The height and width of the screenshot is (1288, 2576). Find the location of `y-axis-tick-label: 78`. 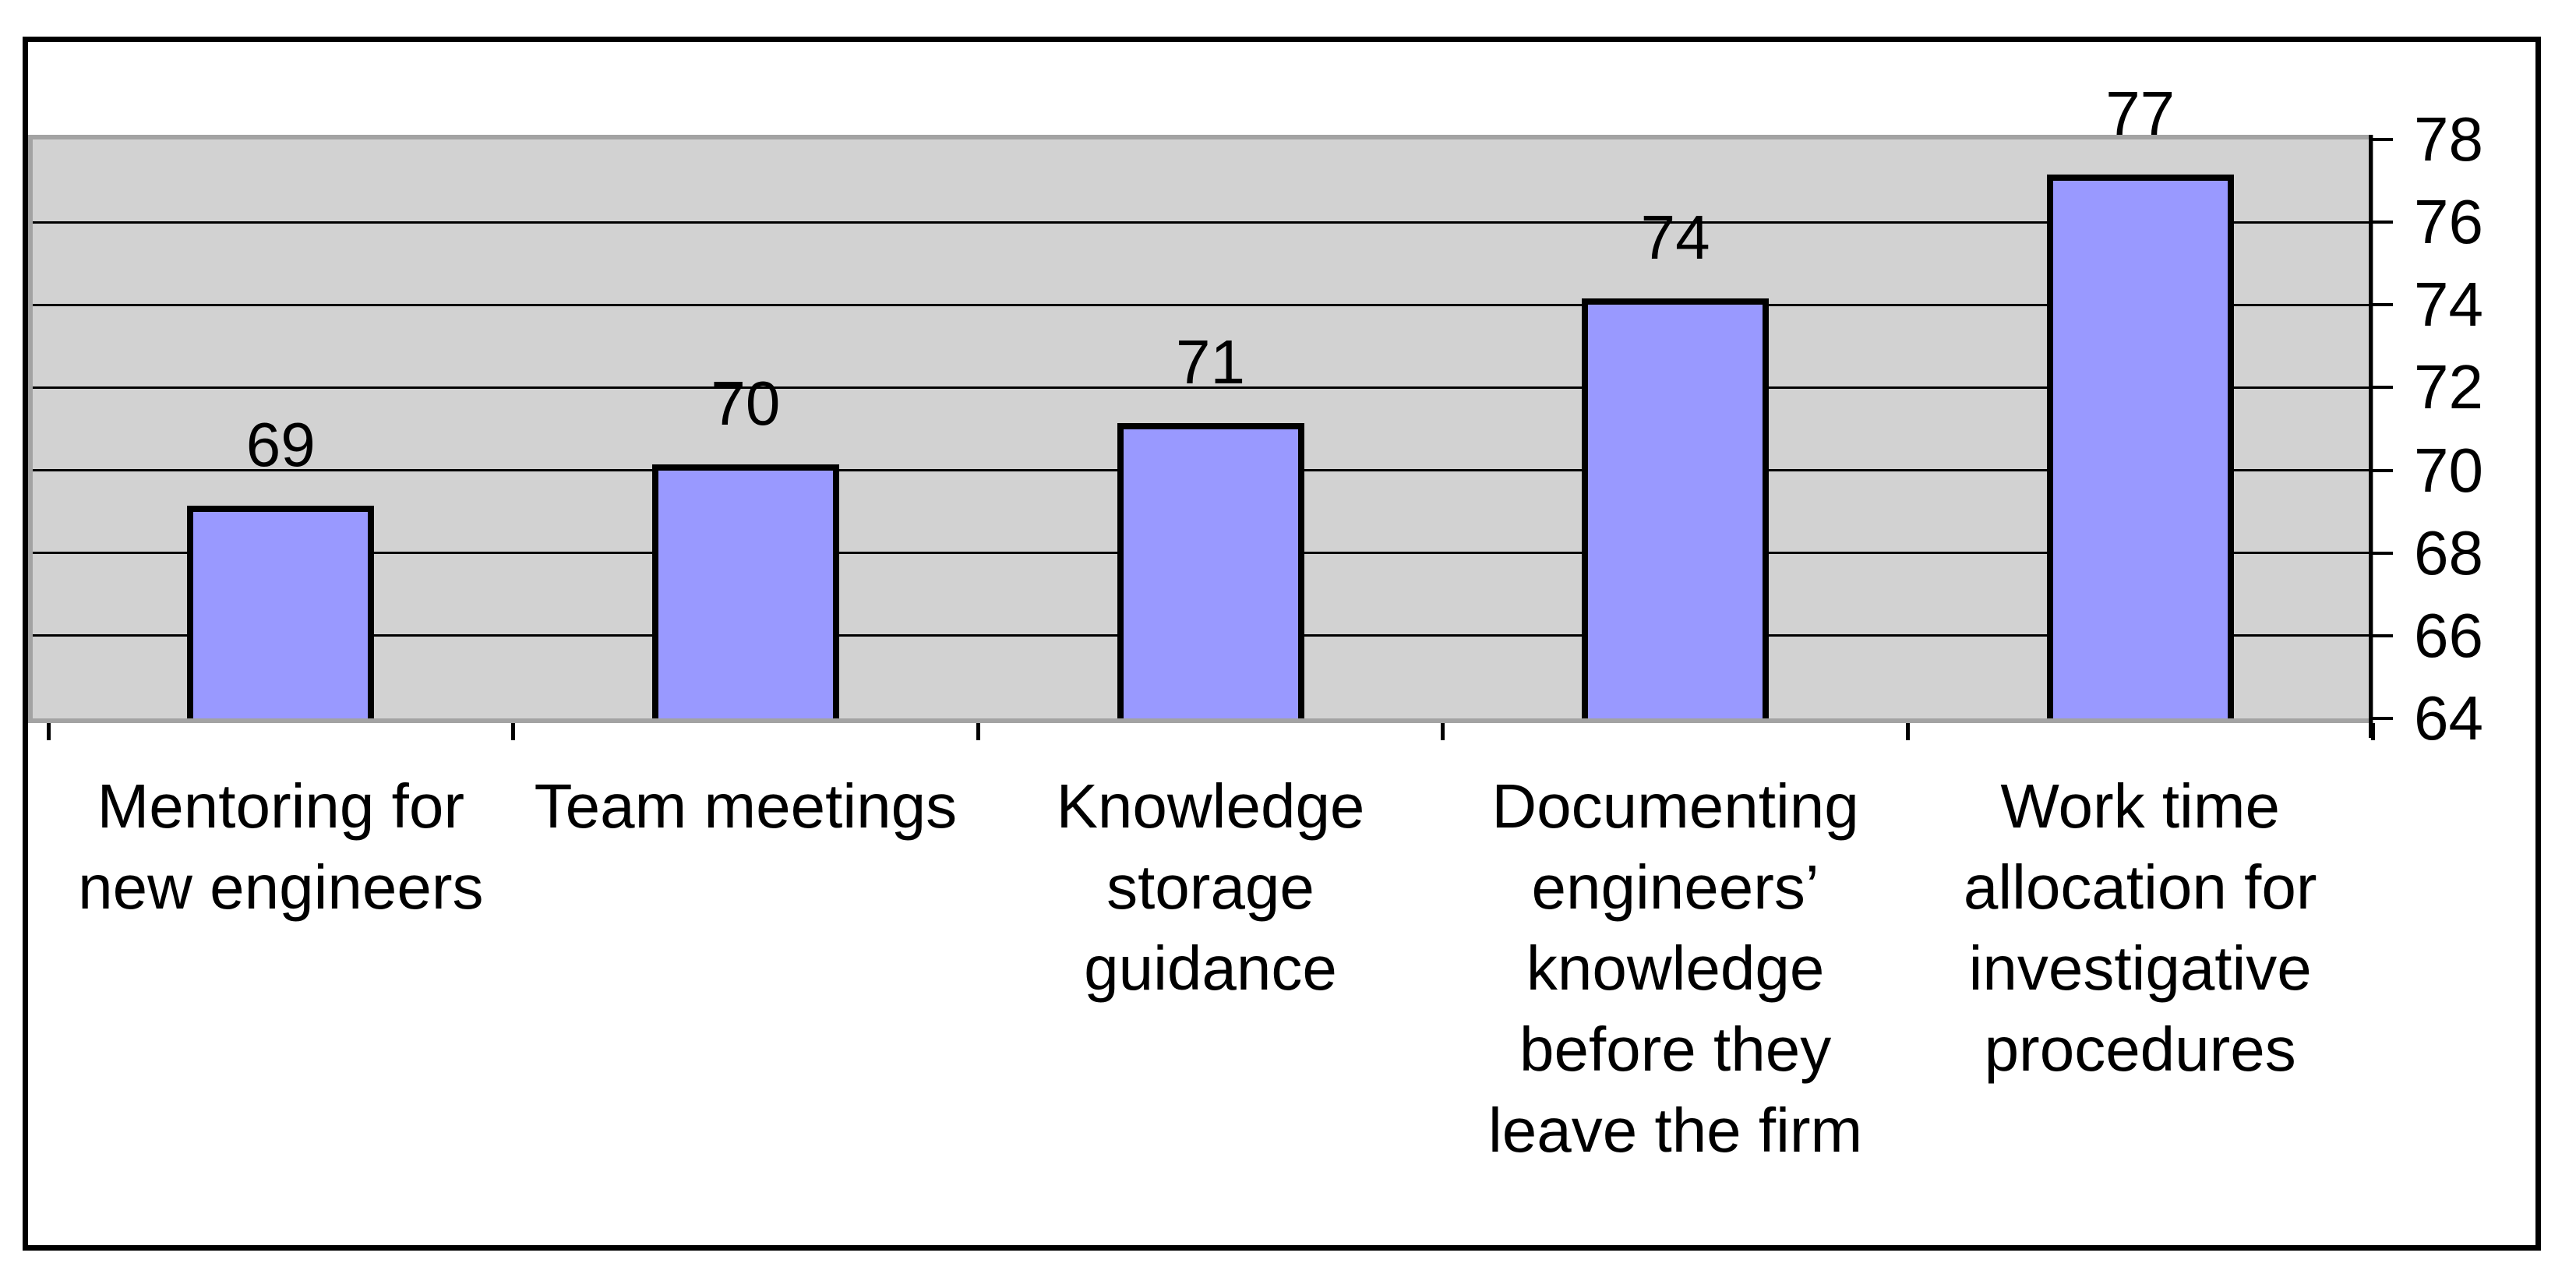

y-axis-tick-label: 78 is located at coordinates (2448, 139).